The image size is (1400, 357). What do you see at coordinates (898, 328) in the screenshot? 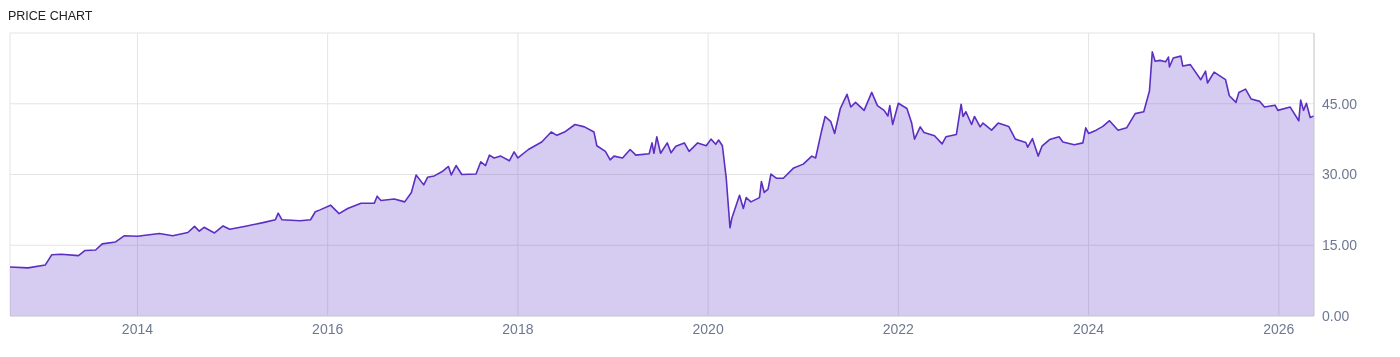
I see `x-tick-label: 2022` at bounding box center [898, 328].